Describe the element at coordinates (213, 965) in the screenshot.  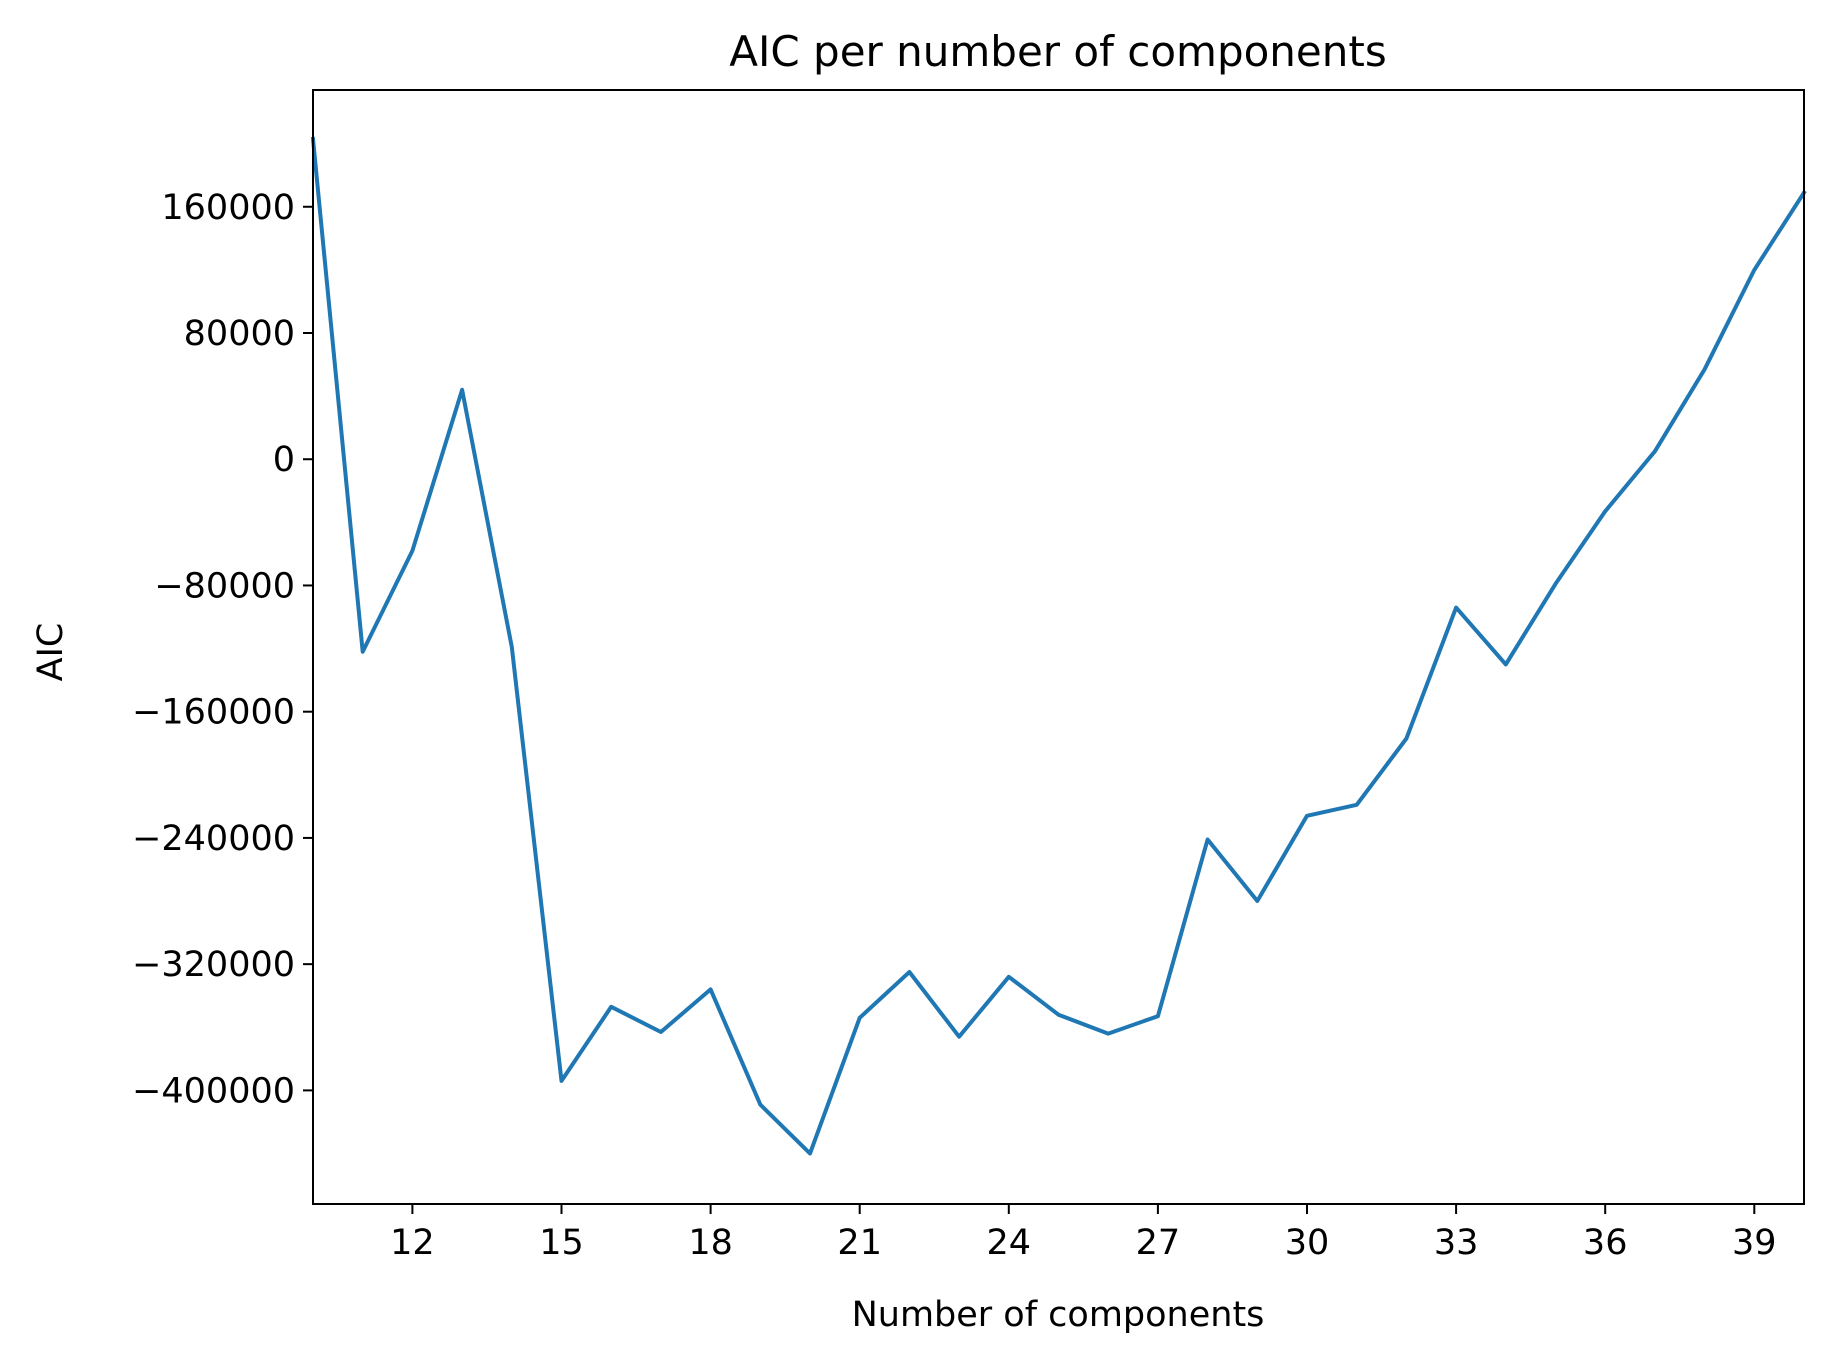
I see `y-tick-label: −320000` at that location.